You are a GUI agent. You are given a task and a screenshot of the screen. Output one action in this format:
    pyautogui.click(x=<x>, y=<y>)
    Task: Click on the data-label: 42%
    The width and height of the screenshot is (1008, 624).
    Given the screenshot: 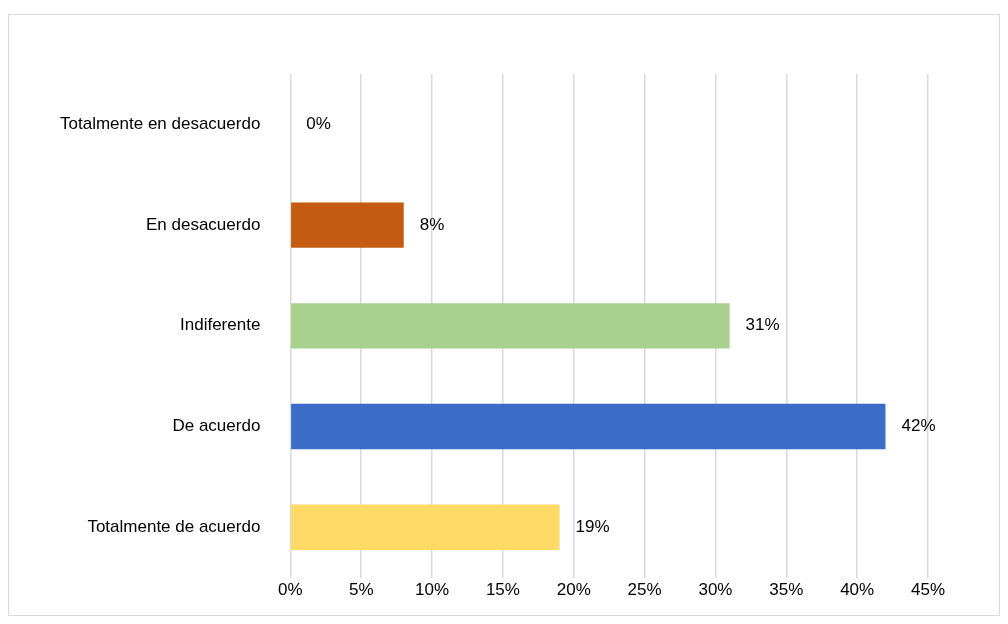 What is the action you would take?
    pyautogui.click(x=918, y=426)
    